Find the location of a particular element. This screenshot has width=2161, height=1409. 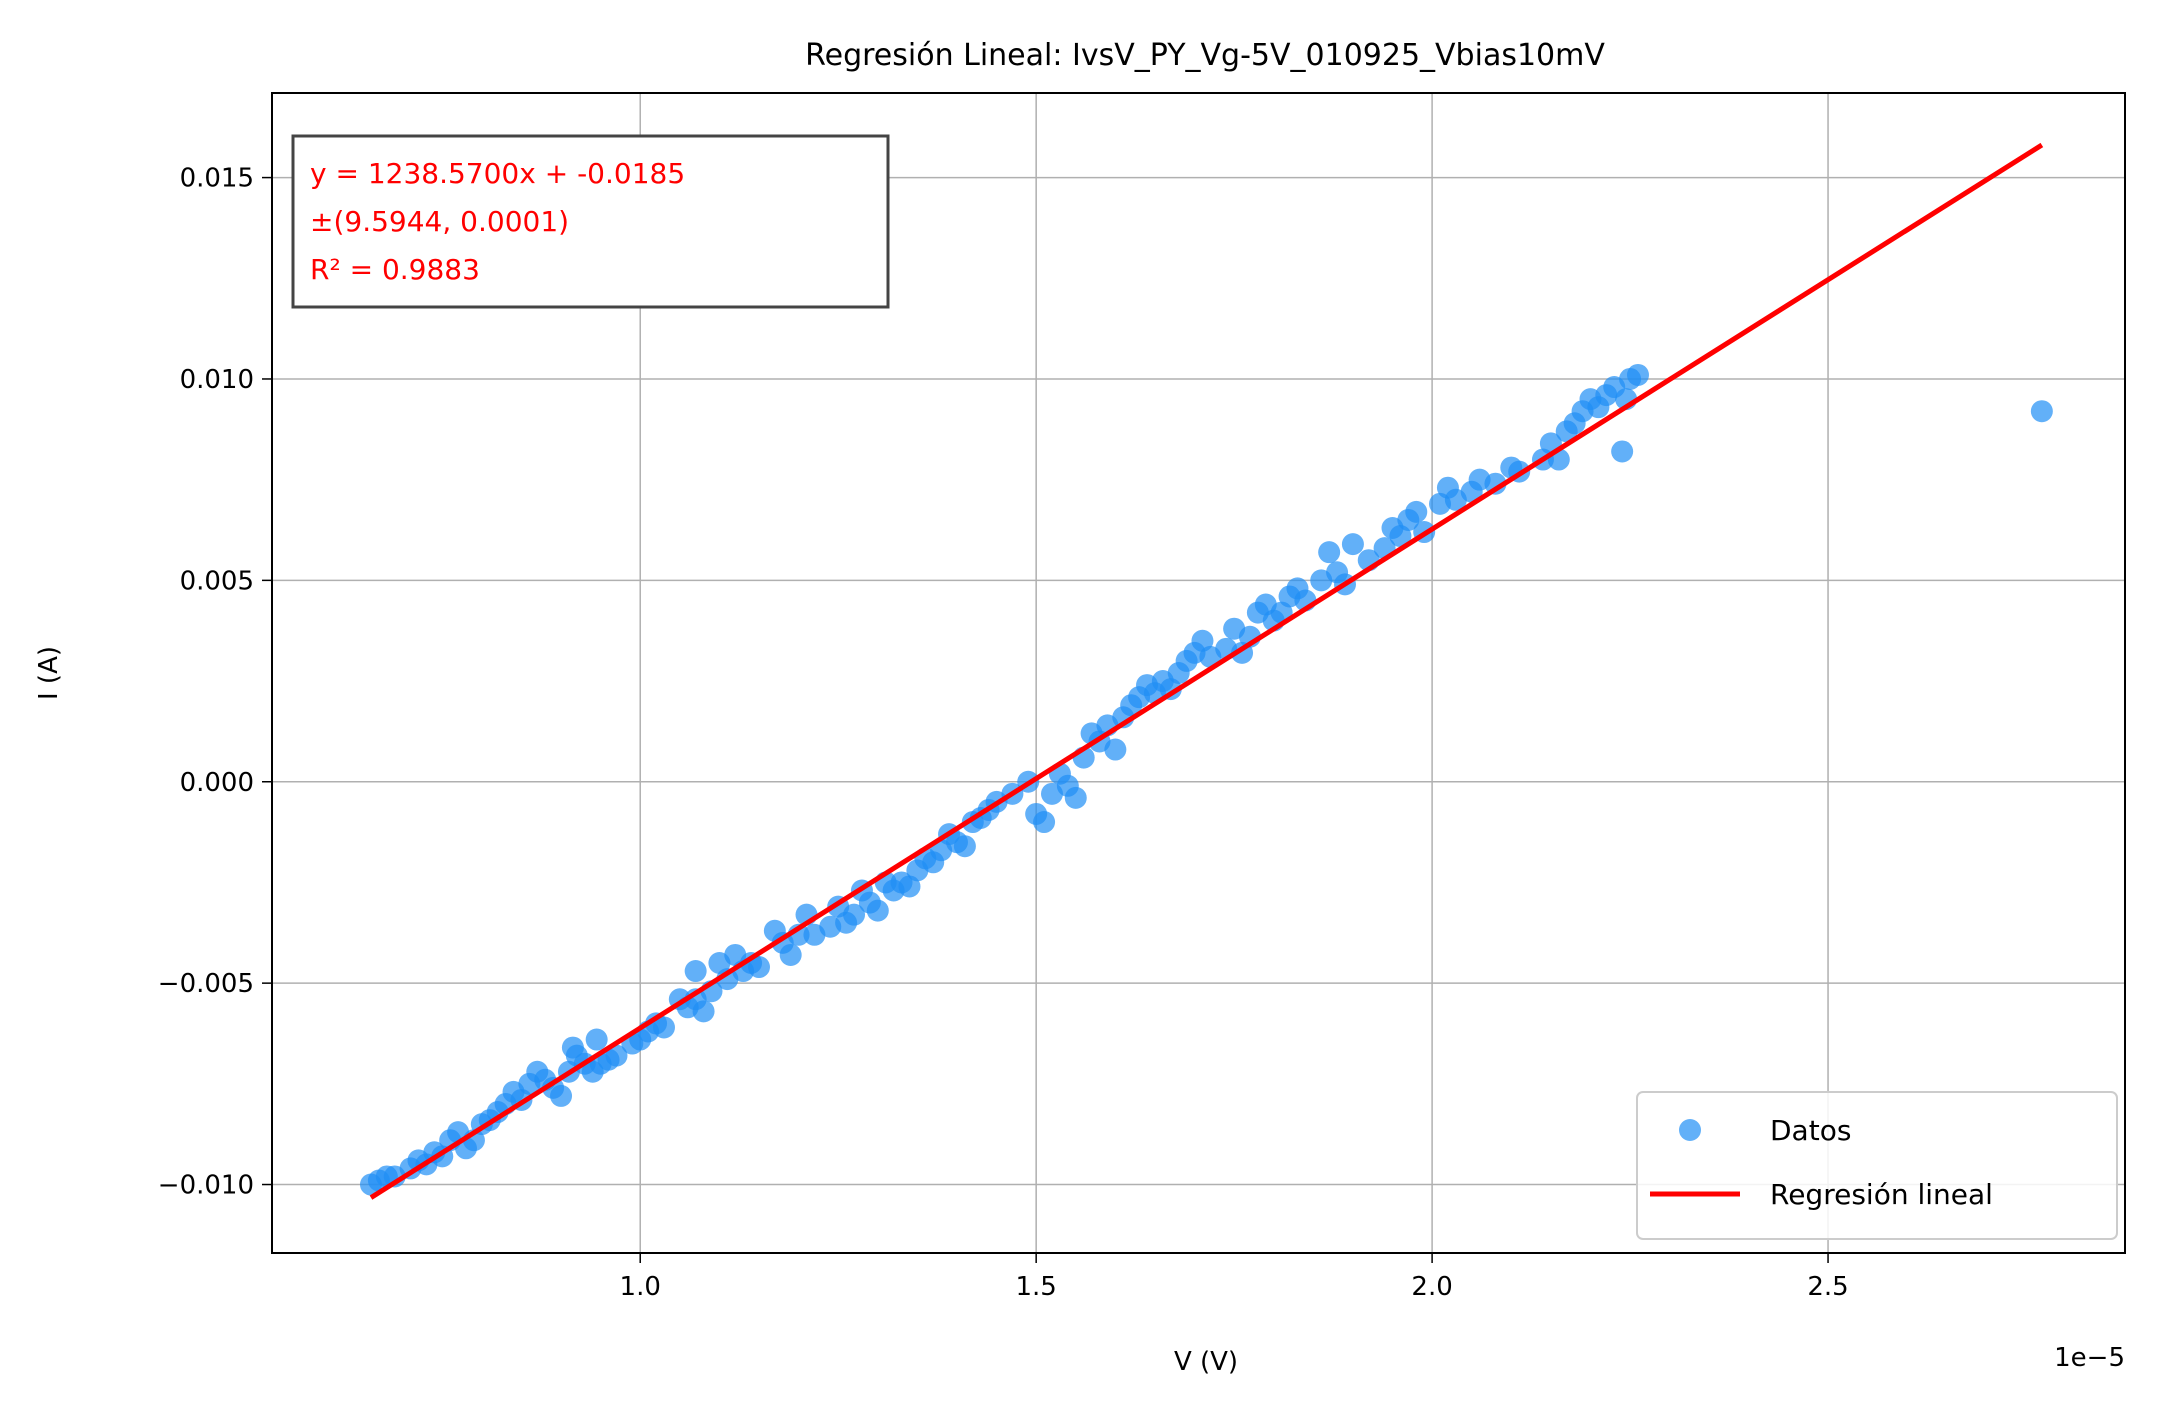

x-tick-label: 2.0 is located at coordinates (1431, 1287).